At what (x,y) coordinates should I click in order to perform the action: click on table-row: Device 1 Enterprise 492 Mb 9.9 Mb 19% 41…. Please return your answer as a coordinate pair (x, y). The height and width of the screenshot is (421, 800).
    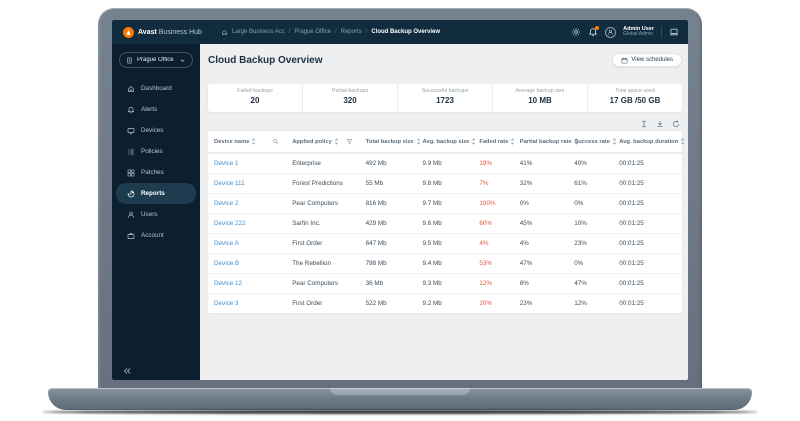
    Looking at the image, I should click on (445, 163).